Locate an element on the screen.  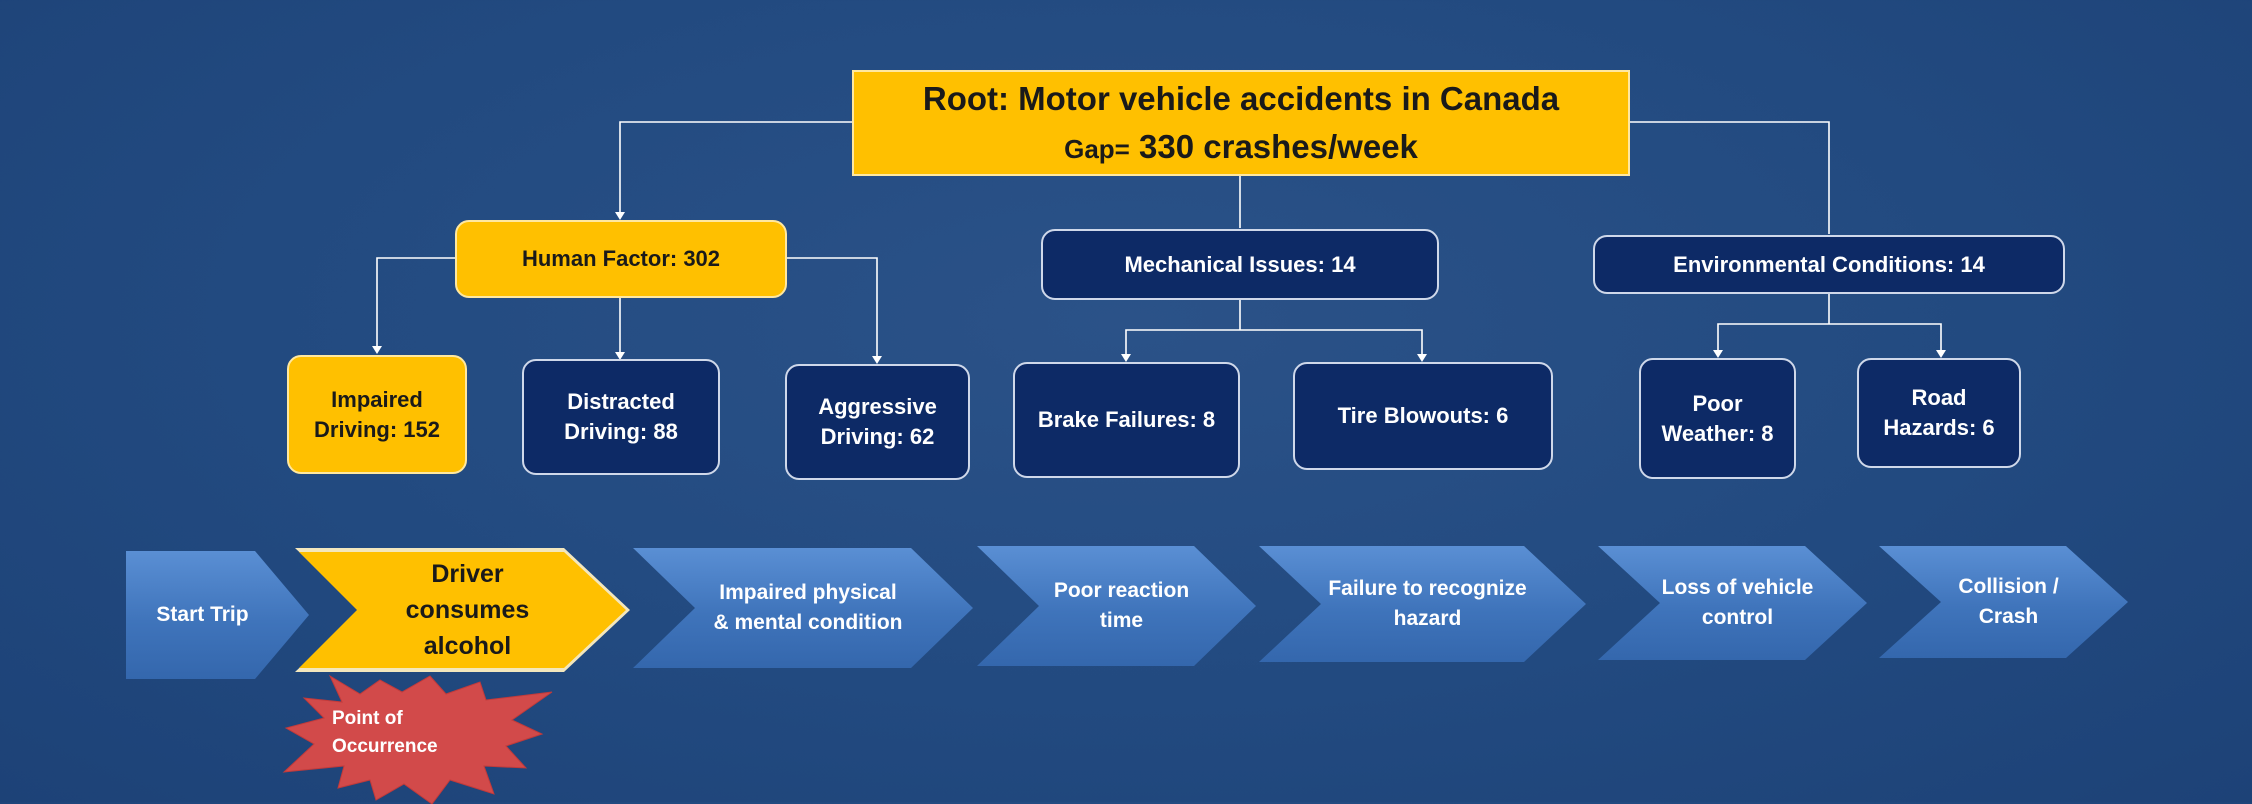
connector-environmental-road is located at coordinates (1885, 339).